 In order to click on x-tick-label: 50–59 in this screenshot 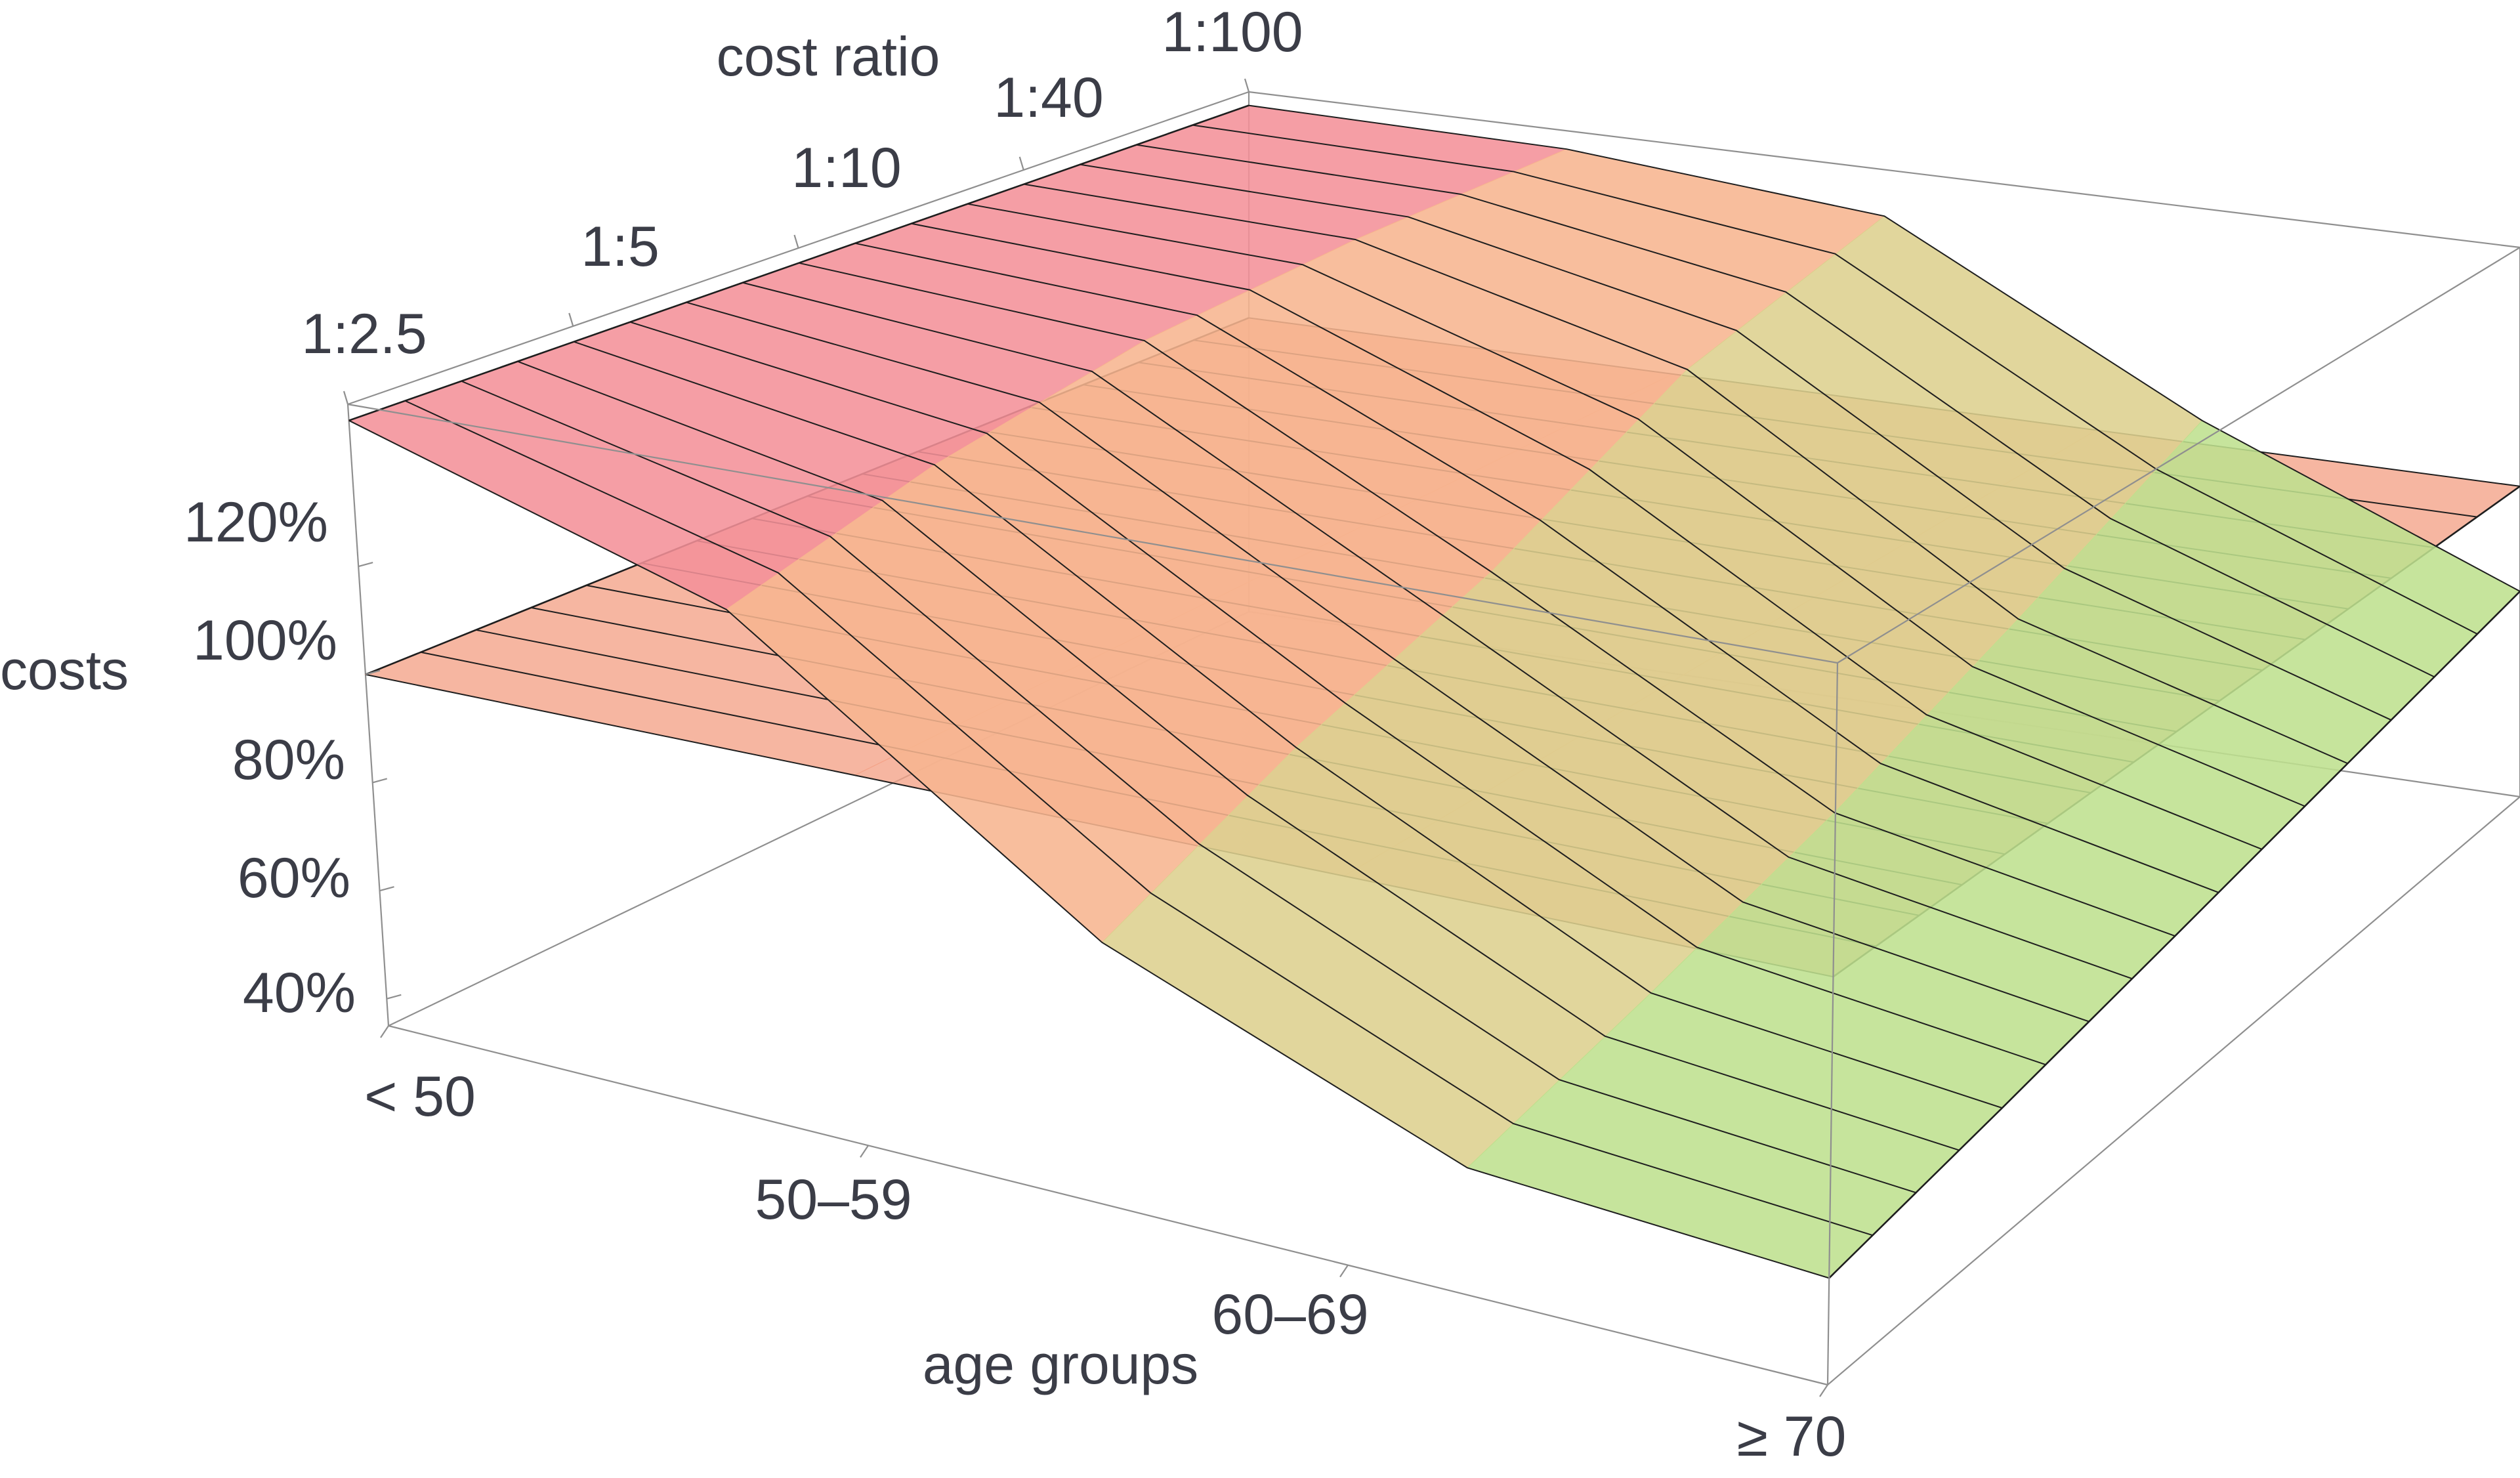, I will do `click(833, 1199)`.